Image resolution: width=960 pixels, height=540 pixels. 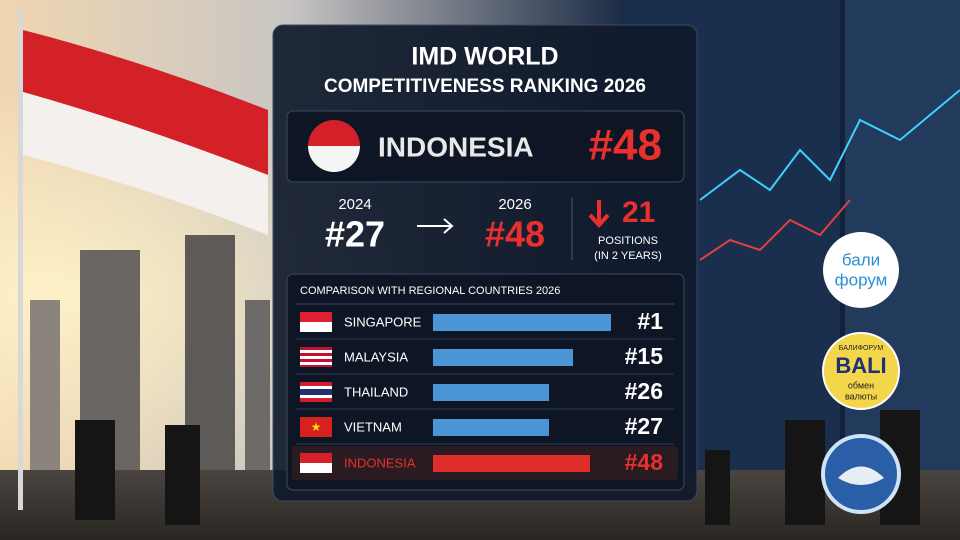 What do you see at coordinates (628, 256) in the screenshot?
I see `caption: (IN 2 YEARS)` at bounding box center [628, 256].